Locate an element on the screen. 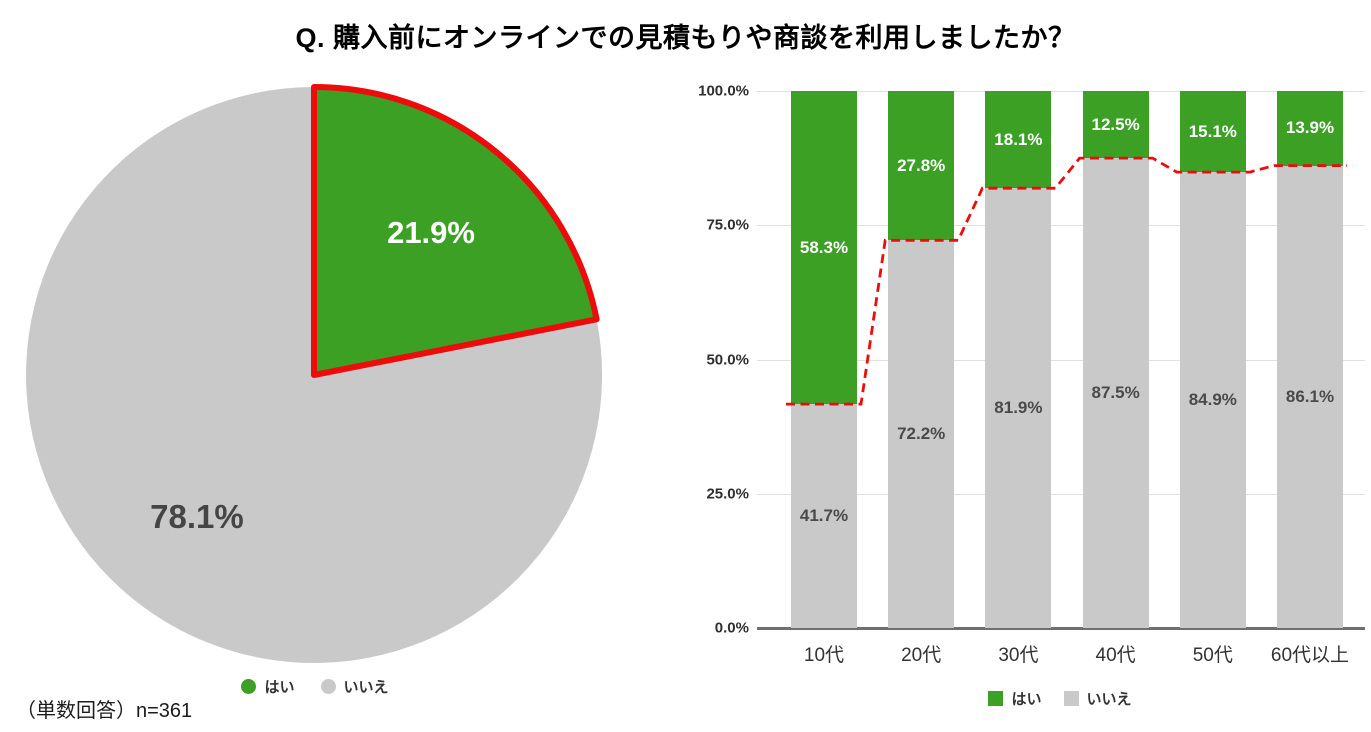 The width and height of the screenshot is (1371, 732). value-label-no-10代: 41.7% is located at coordinates (824, 516).